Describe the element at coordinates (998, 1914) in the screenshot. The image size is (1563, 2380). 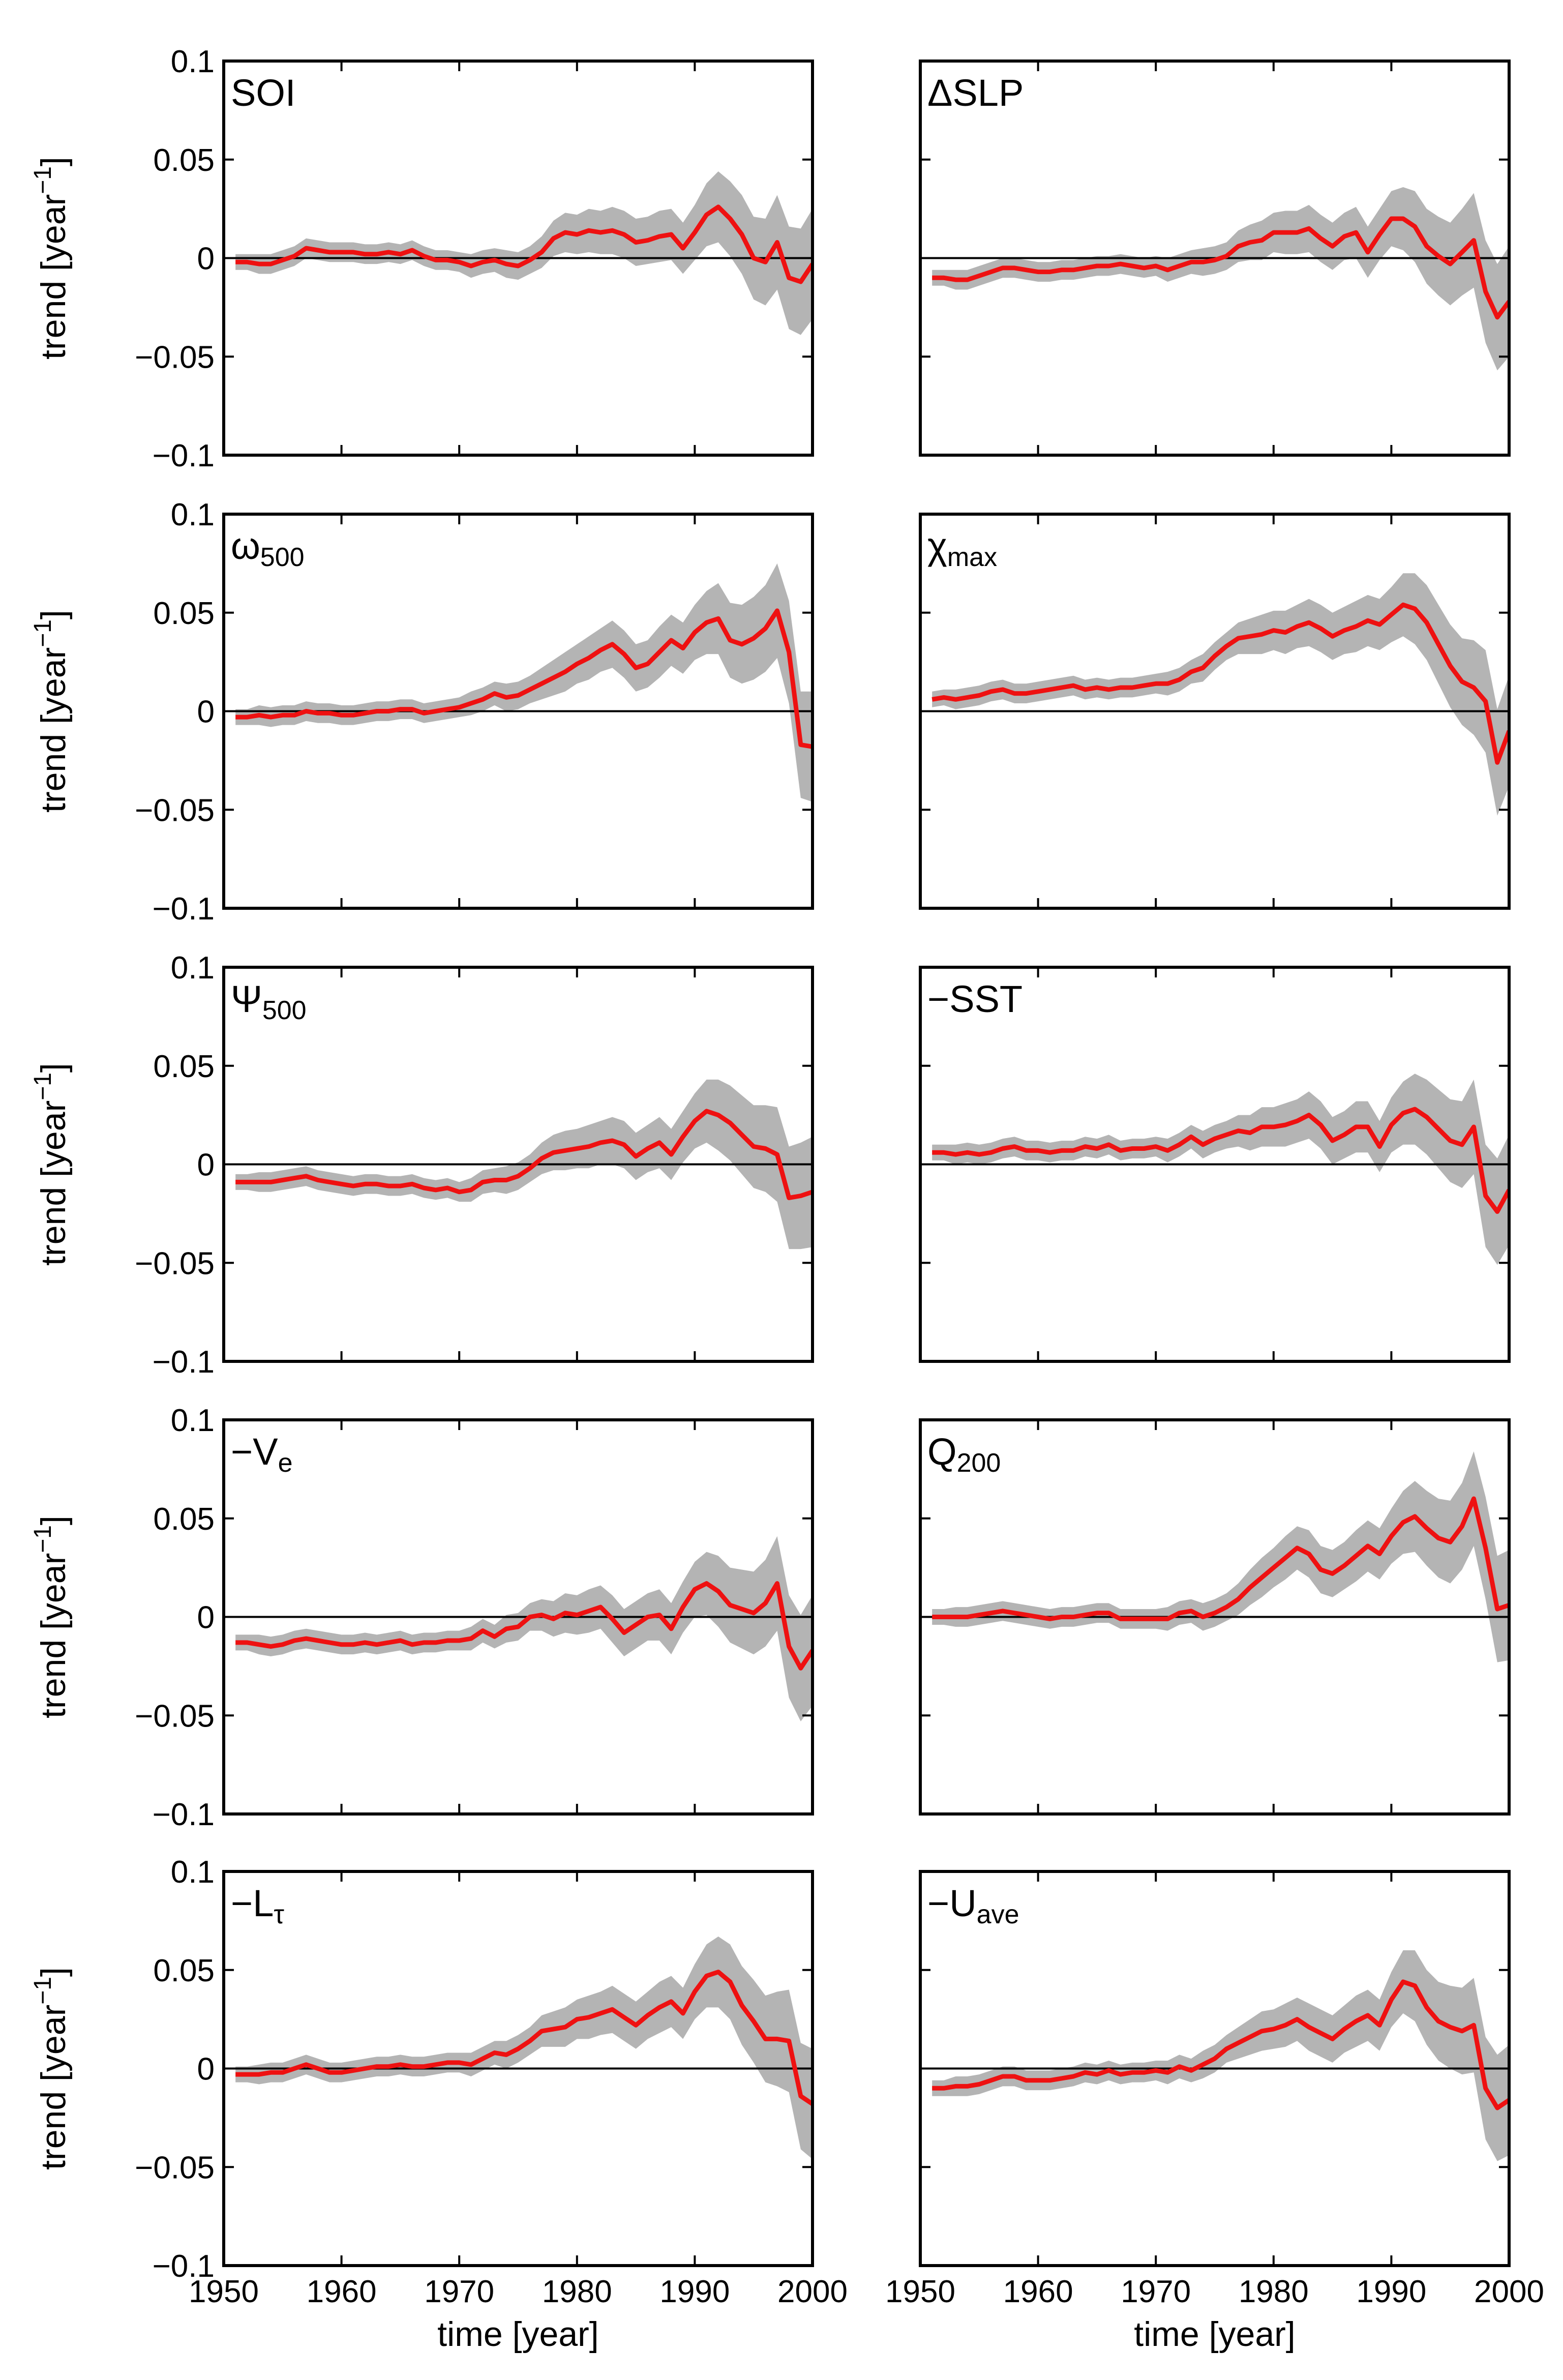
I see `panel-title-subscript: ave` at that location.